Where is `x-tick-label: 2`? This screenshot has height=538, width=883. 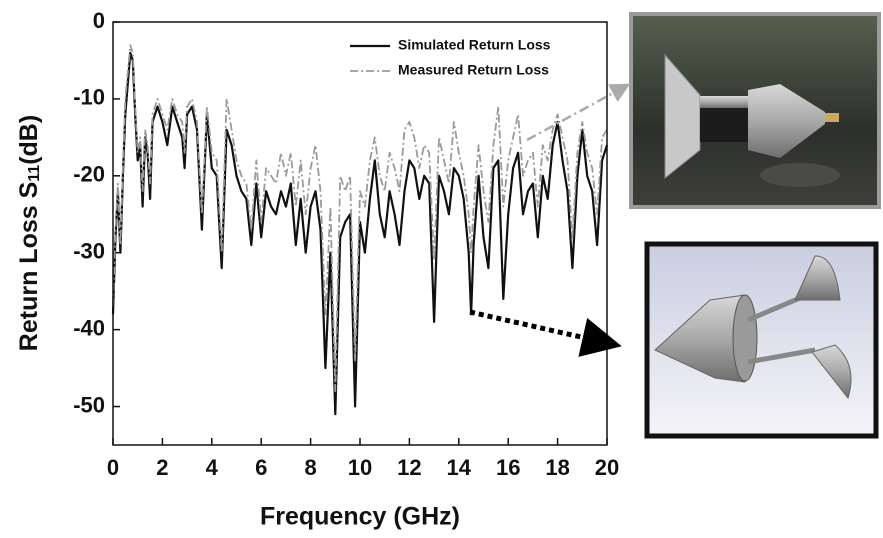
x-tick-label: 2 is located at coordinates (162, 467).